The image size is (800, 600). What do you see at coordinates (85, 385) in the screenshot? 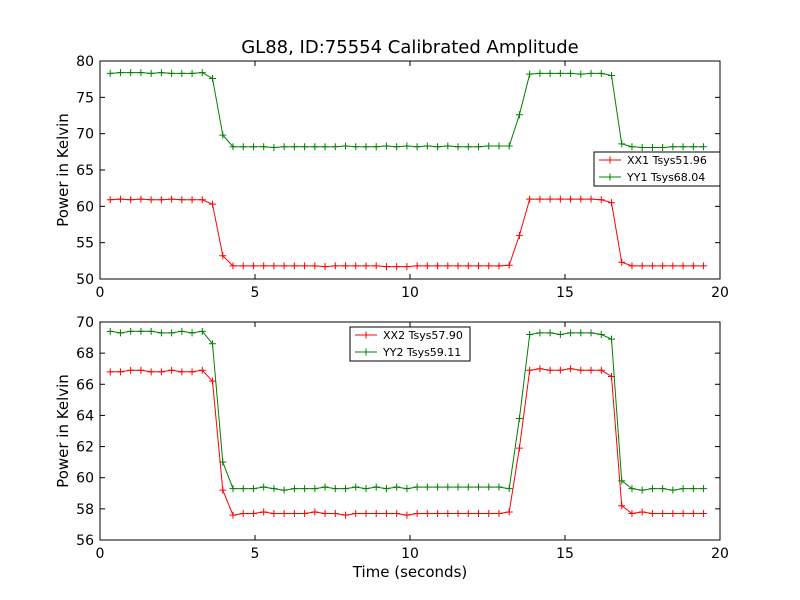
I see `y-tick-label: 66` at bounding box center [85, 385].